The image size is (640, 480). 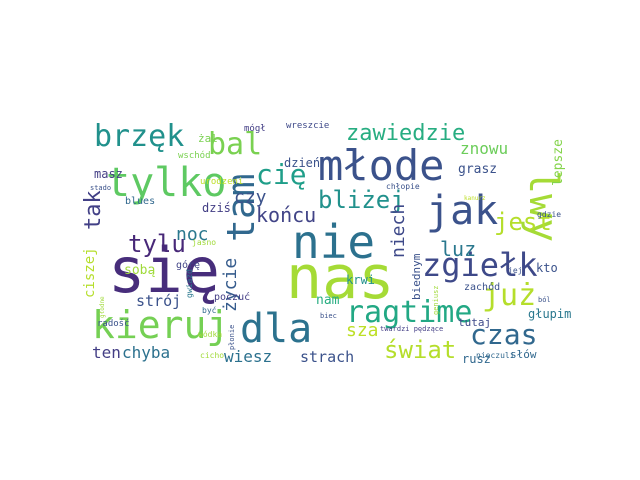 I want to click on cloud-word: niech, so click(x=398, y=231).